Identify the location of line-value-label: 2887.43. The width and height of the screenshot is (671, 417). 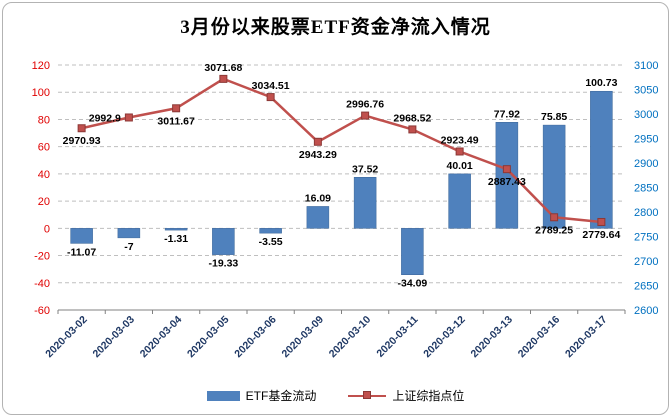
(507, 182).